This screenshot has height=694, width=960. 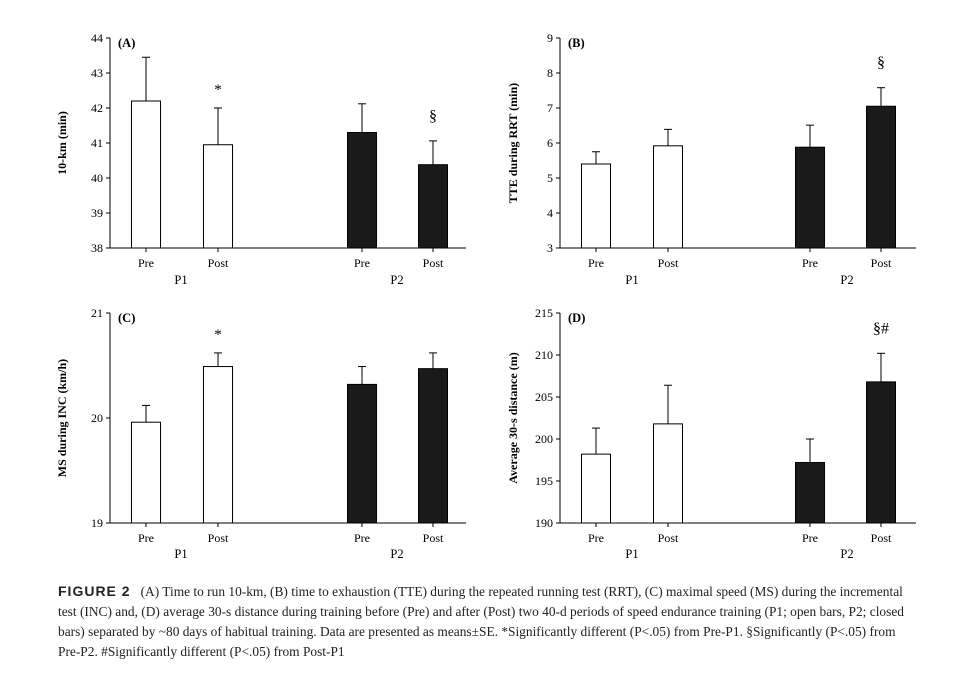 I want to click on y-tick-label: 195, so click(x=544, y=481).